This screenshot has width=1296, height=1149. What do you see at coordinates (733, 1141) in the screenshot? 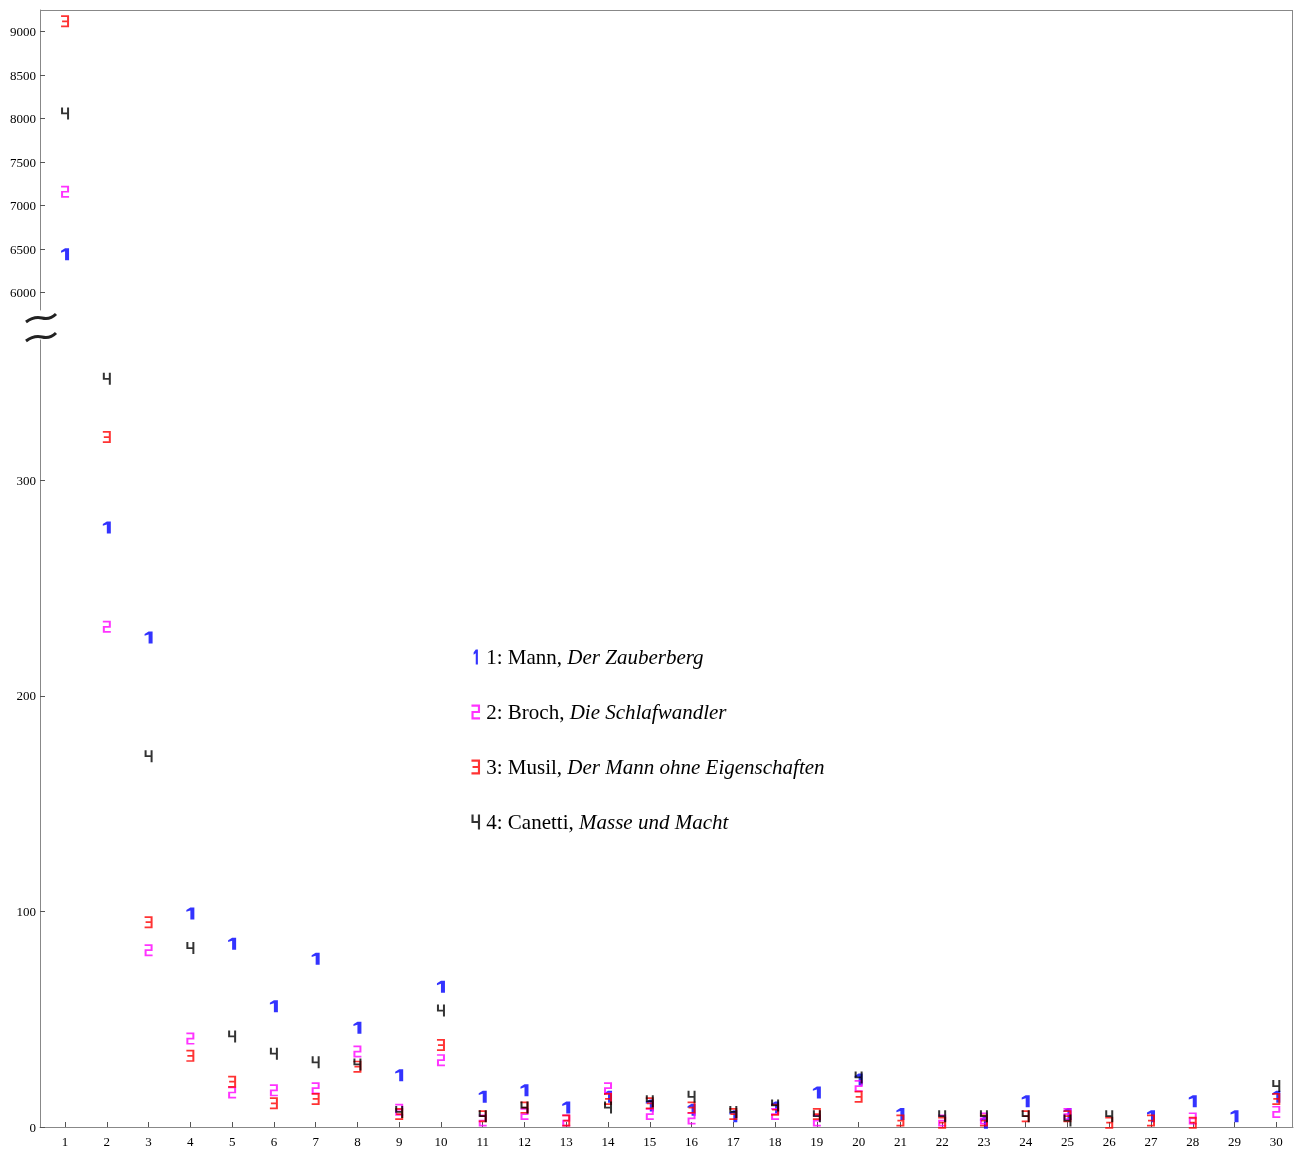
I see `x-tick-label: 17` at bounding box center [733, 1141].